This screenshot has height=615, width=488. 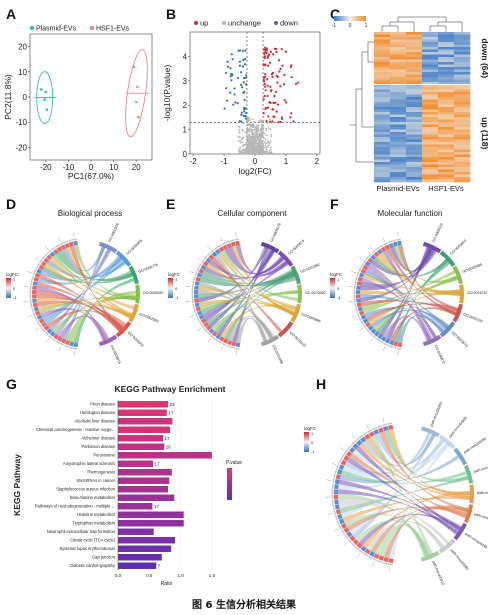 What do you see at coordinates (350, 26) in the screenshot?
I see `colorbar-tick-label: 0` at bounding box center [350, 26].